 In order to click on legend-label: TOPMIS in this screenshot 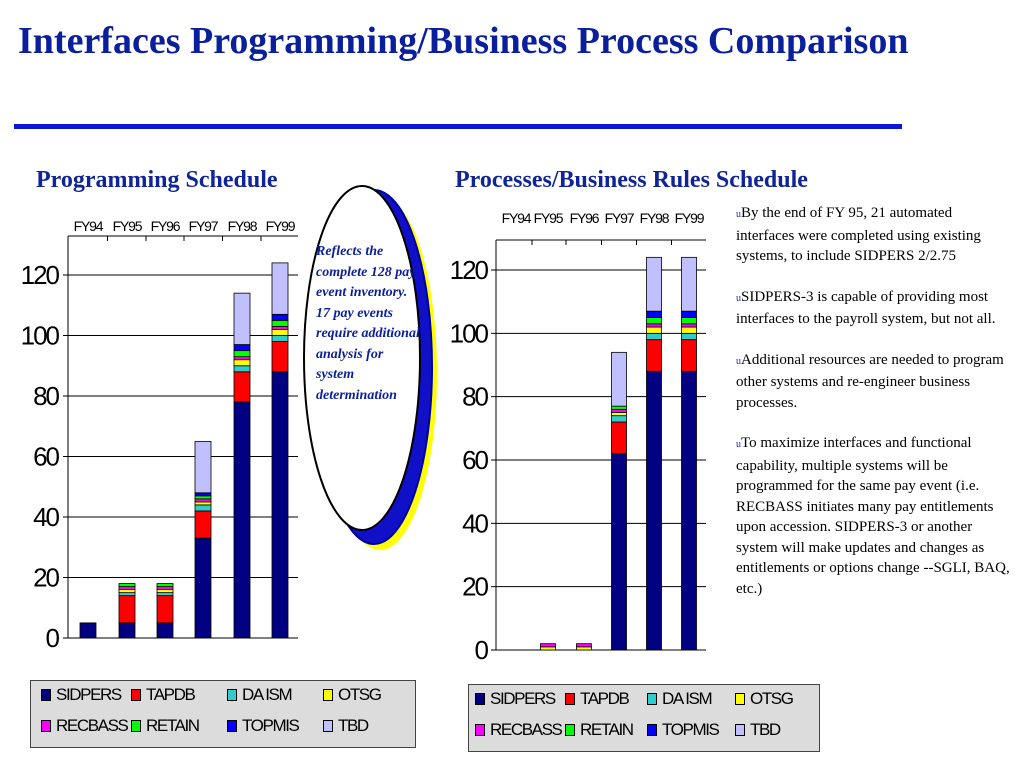, I will do `click(271, 725)`.